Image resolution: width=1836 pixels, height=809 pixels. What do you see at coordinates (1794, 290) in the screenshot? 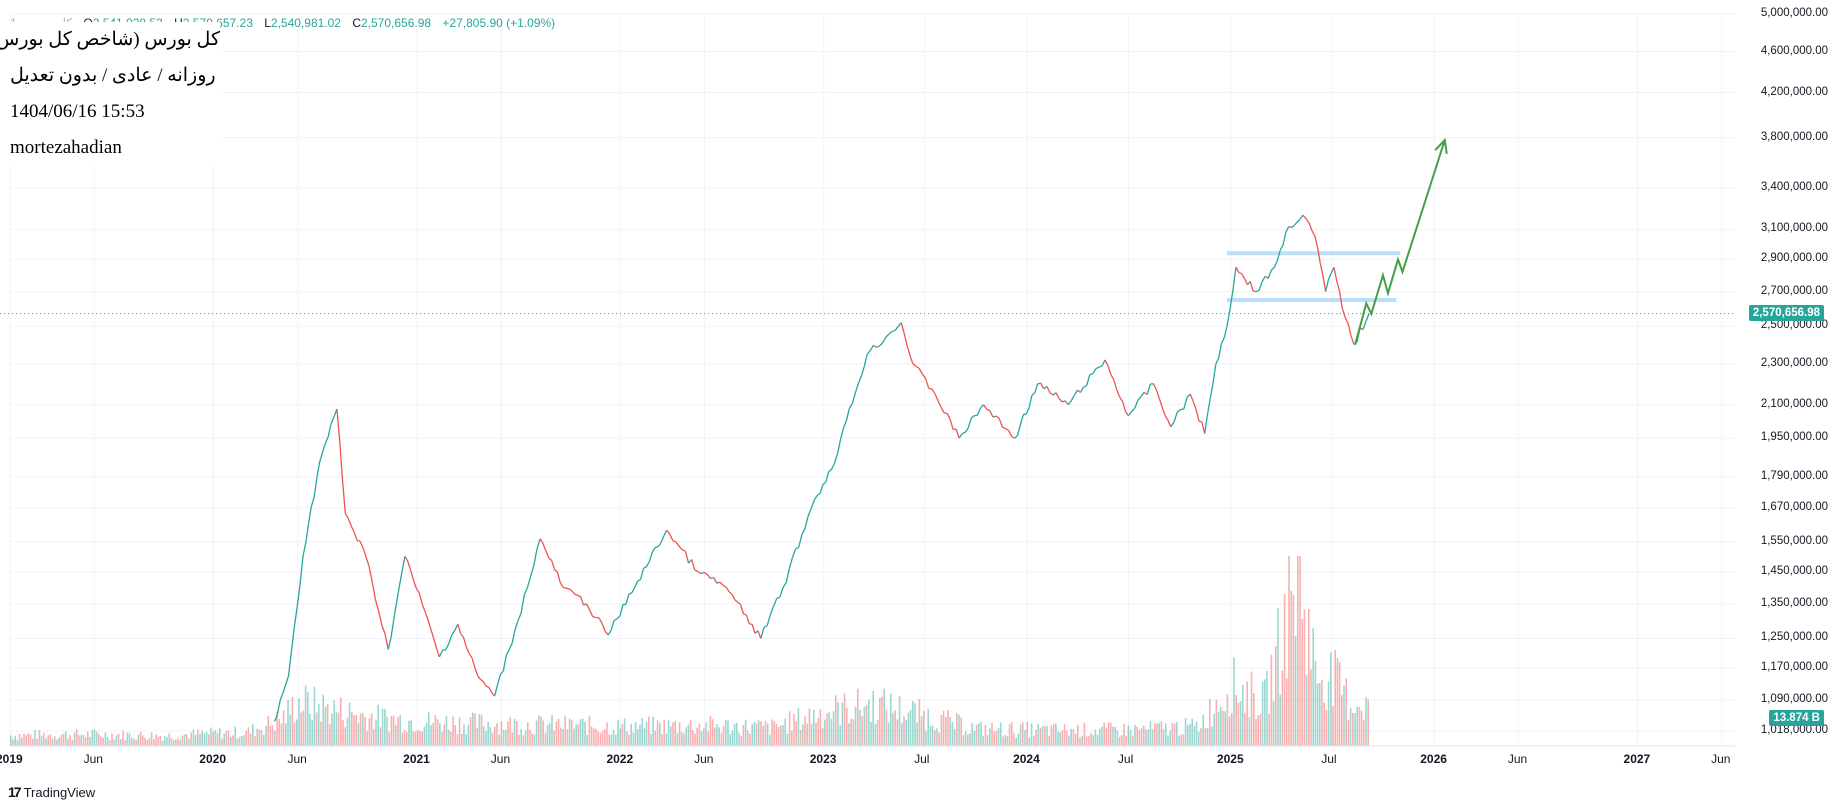
I see `y-tick-label: 2,700,000.00` at bounding box center [1794, 290].